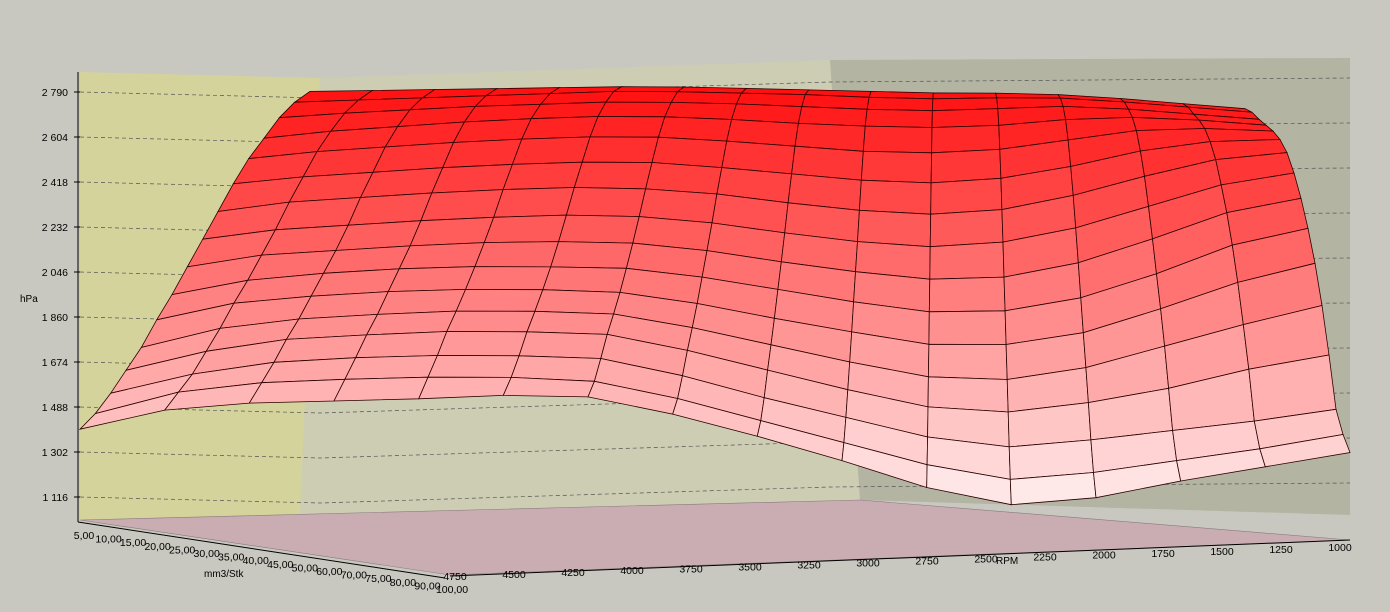  I want to click on x-tick-label: 4500, so click(514, 575).